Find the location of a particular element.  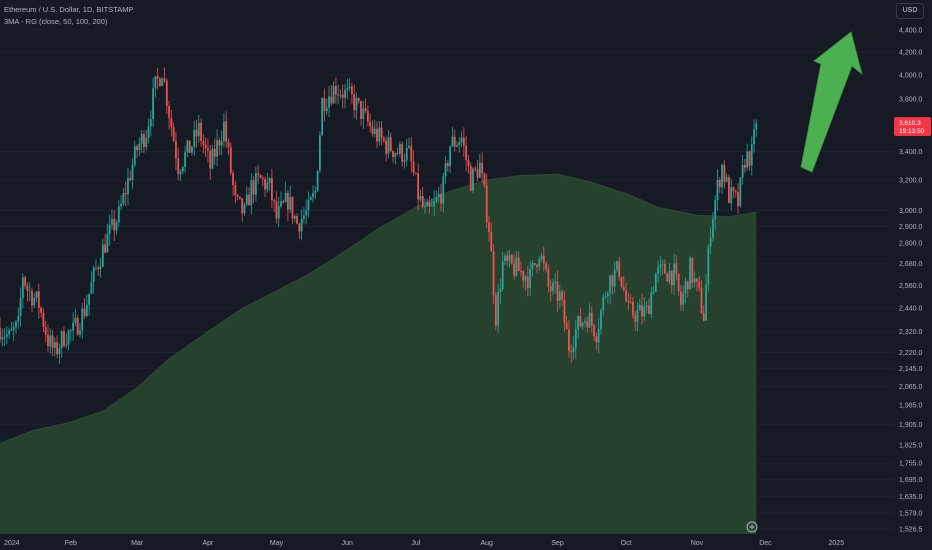

time-tick-label: Mar is located at coordinates (137, 543).